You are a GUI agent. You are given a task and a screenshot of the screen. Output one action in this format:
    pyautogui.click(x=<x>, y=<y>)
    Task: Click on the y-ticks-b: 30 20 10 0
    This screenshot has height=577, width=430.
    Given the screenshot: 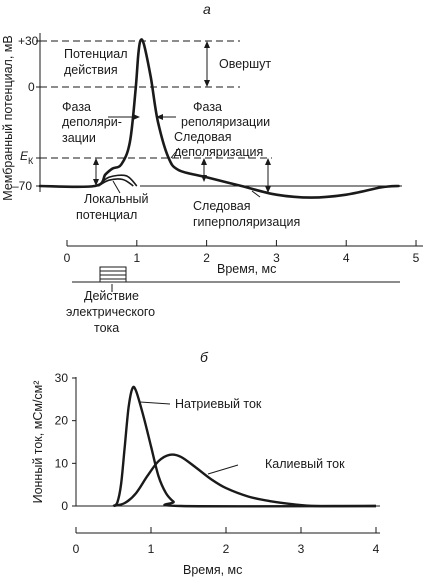 What is the action you would take?
    pyautogui.click(x=65, y=442)
    